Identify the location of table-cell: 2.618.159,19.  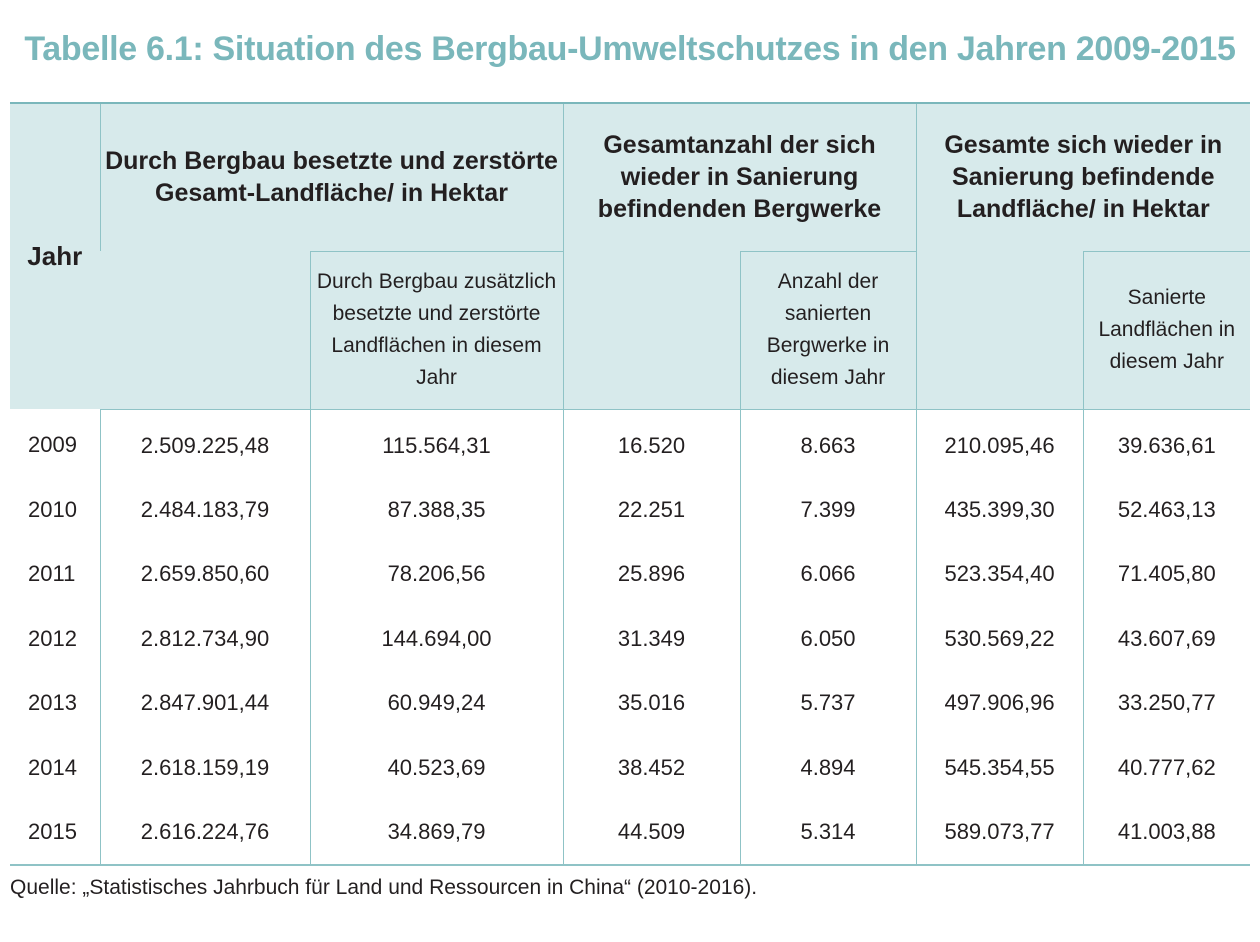
(204, 767).